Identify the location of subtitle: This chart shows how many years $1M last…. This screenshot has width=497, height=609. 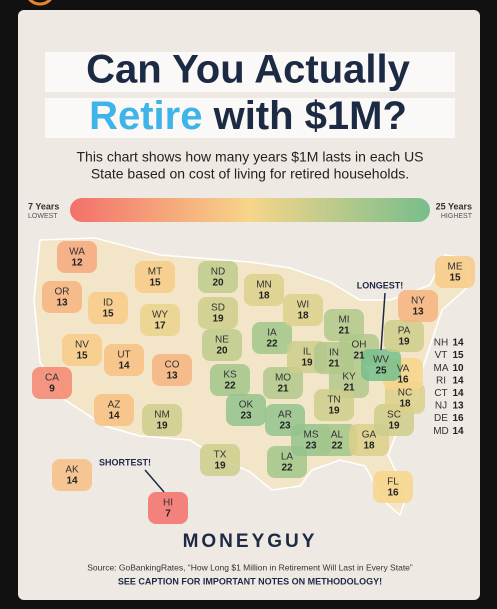
(249, 157).